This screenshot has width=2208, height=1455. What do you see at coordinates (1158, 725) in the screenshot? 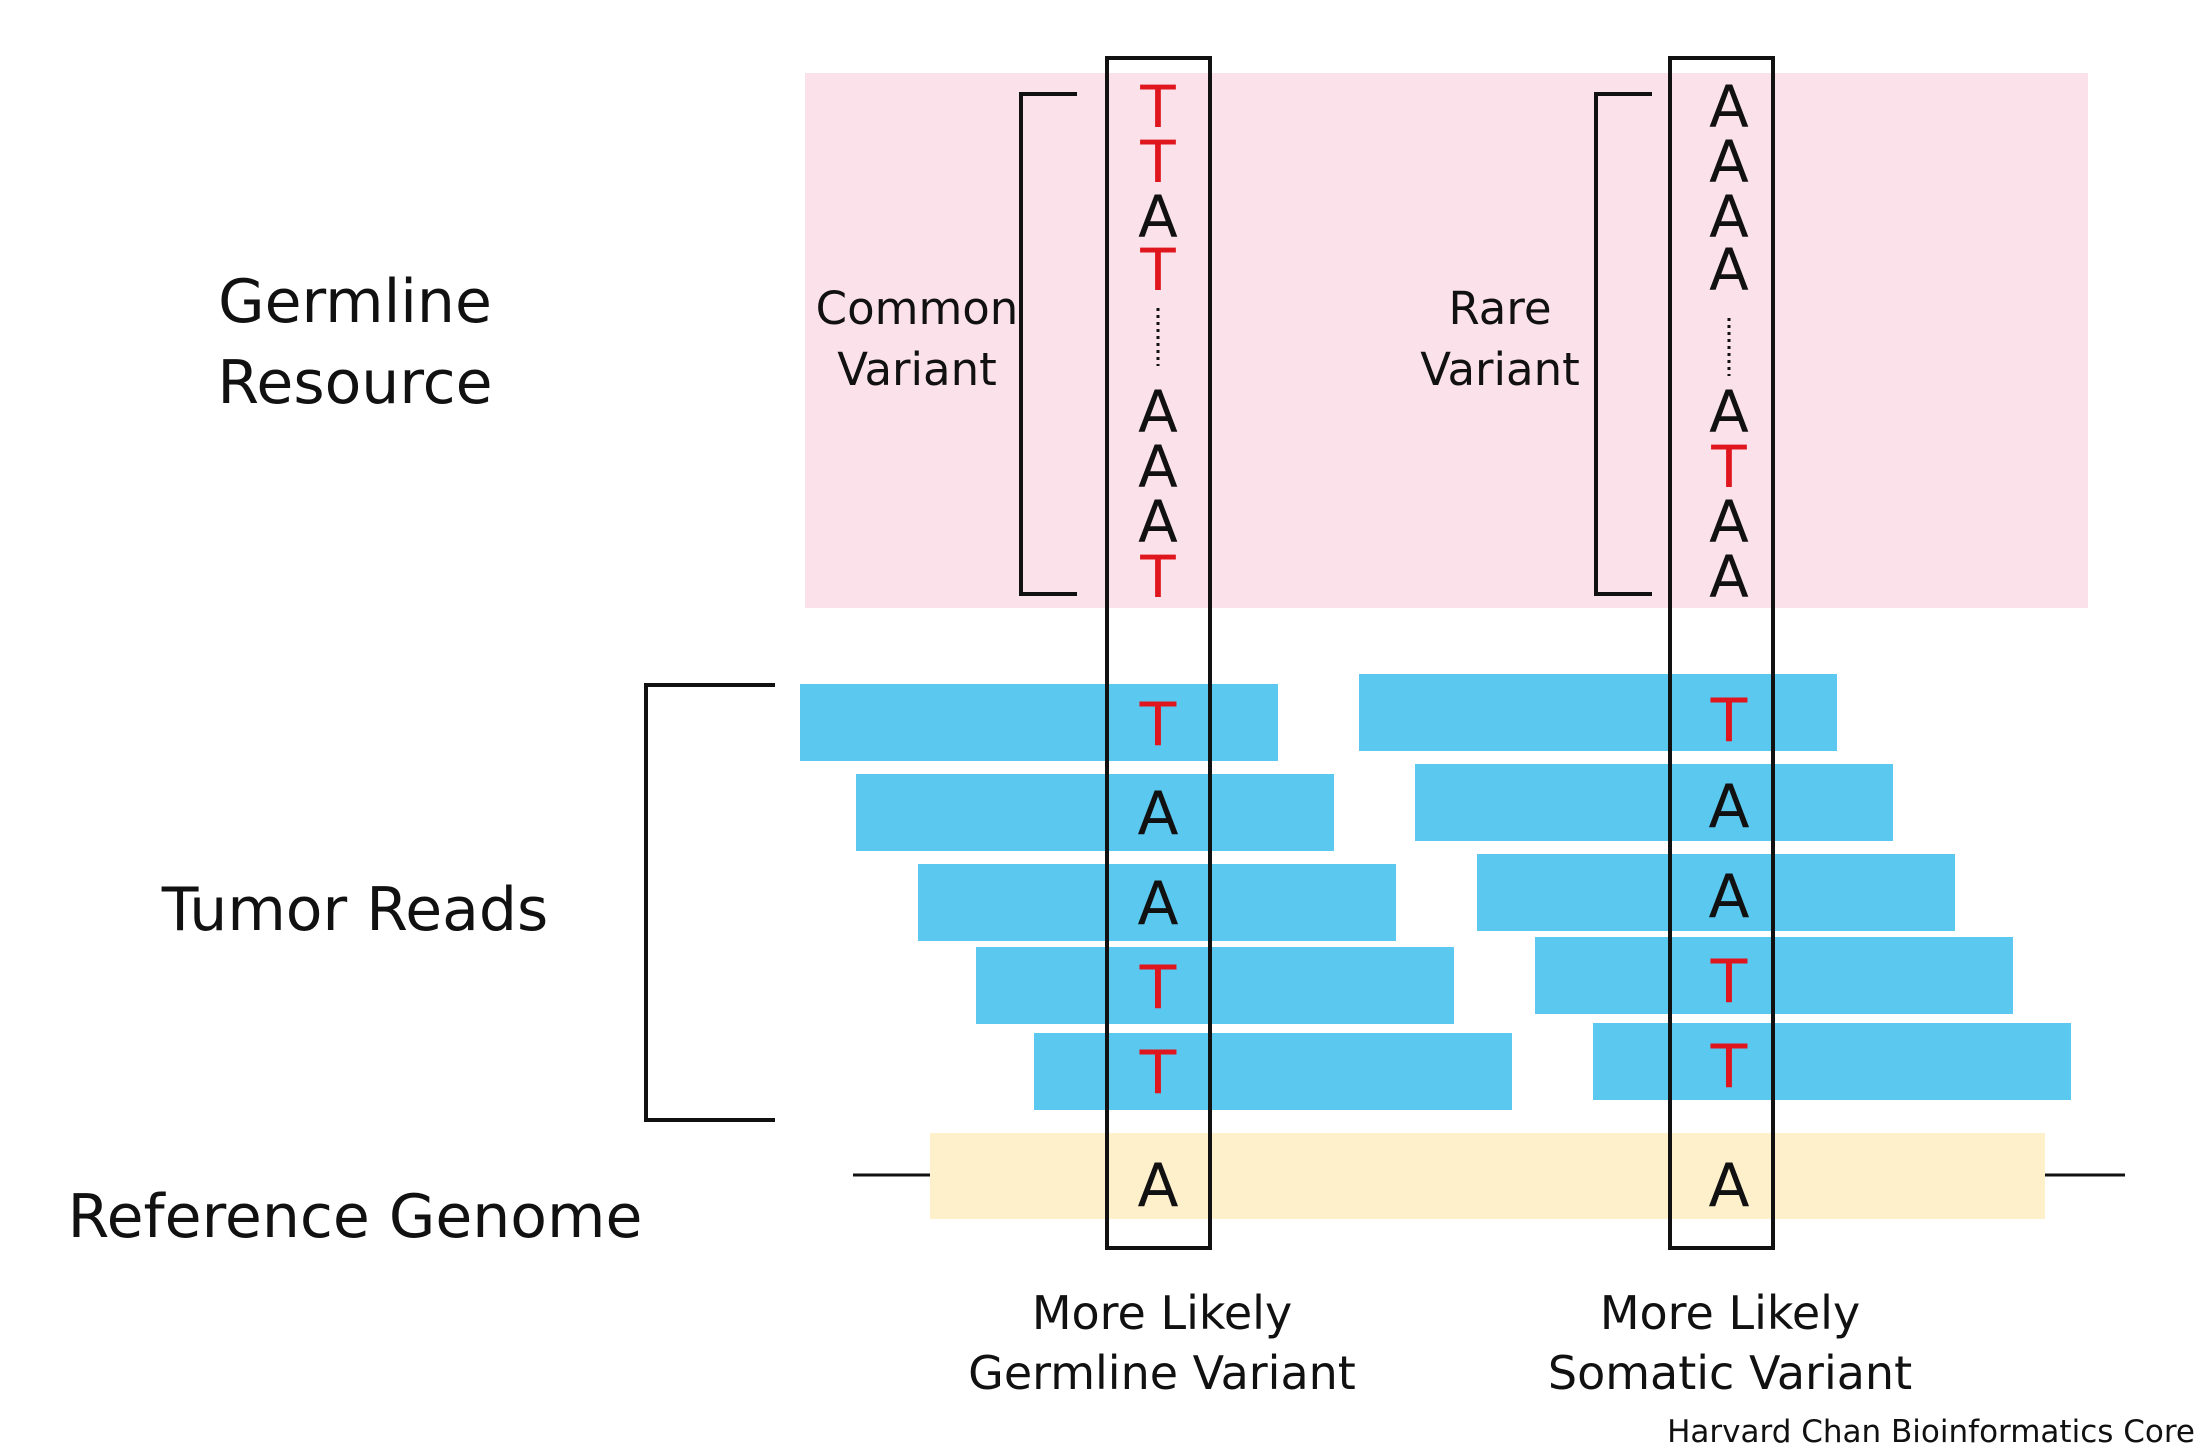
I see `left-read-base-1: T` at bounding box center [1158, 725].